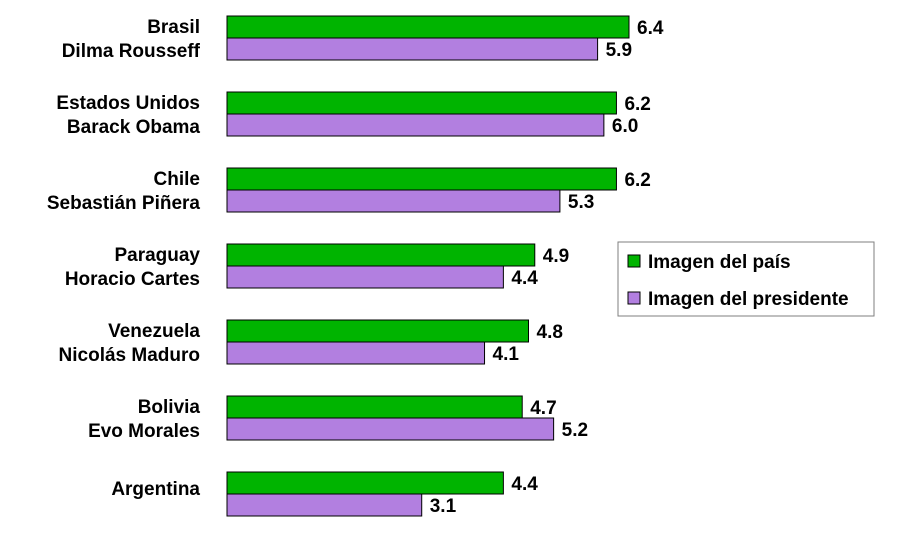 This screenshot has width=903, height=552. I want to click on value-label-country: 4.4, so click(524, 484).